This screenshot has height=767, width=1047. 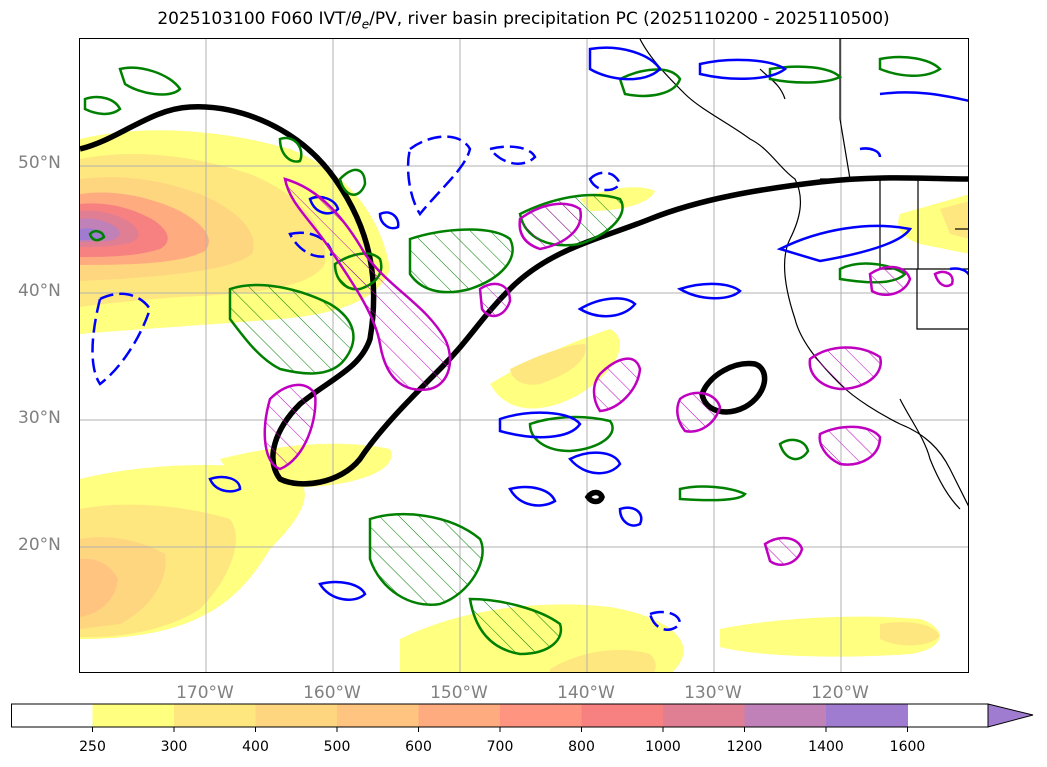 What do you see at coordinates (337, 747) in the screenshot?
I see `colorbar-tick-label: 500` at bounding box center [337, 747].